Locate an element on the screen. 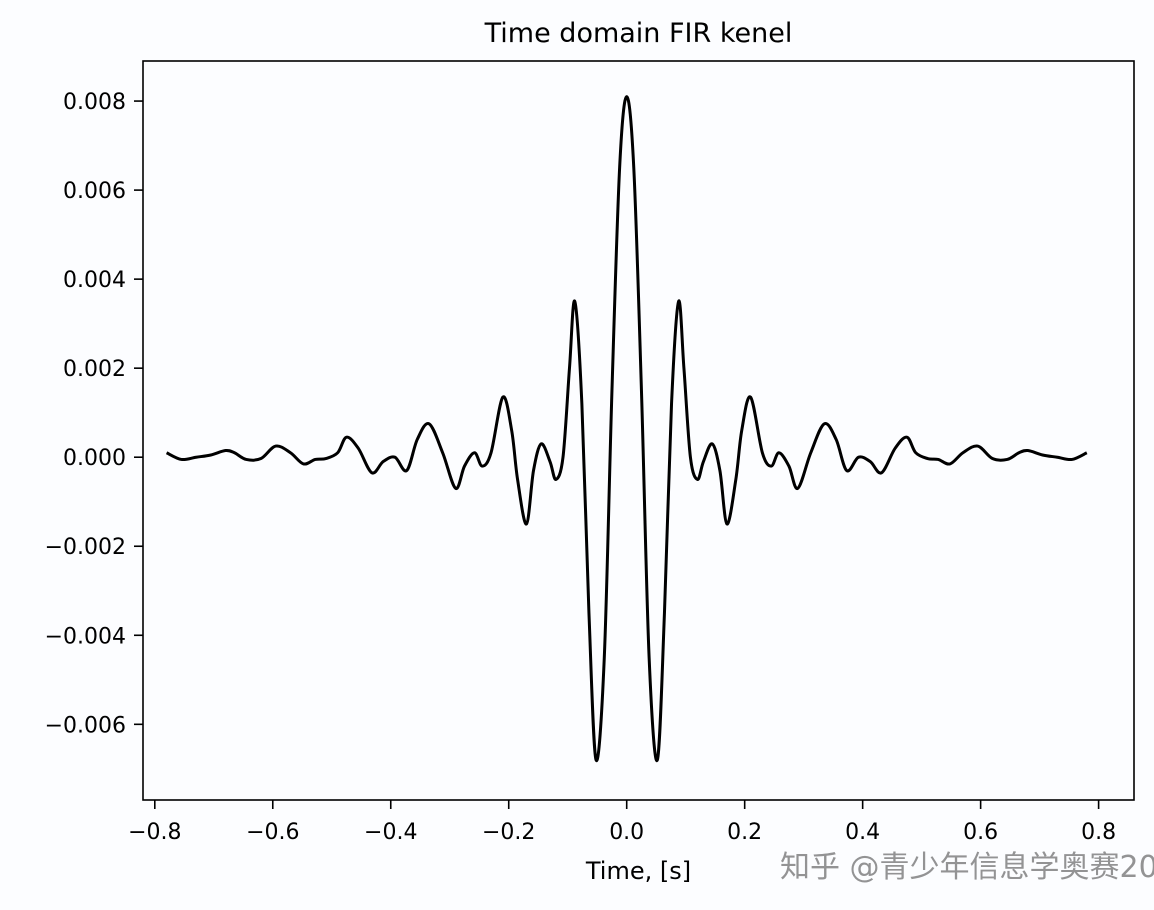 This screenshot has height=910, width=1154. y-tick-label: 0.002 is located at coordinates (94, 369).